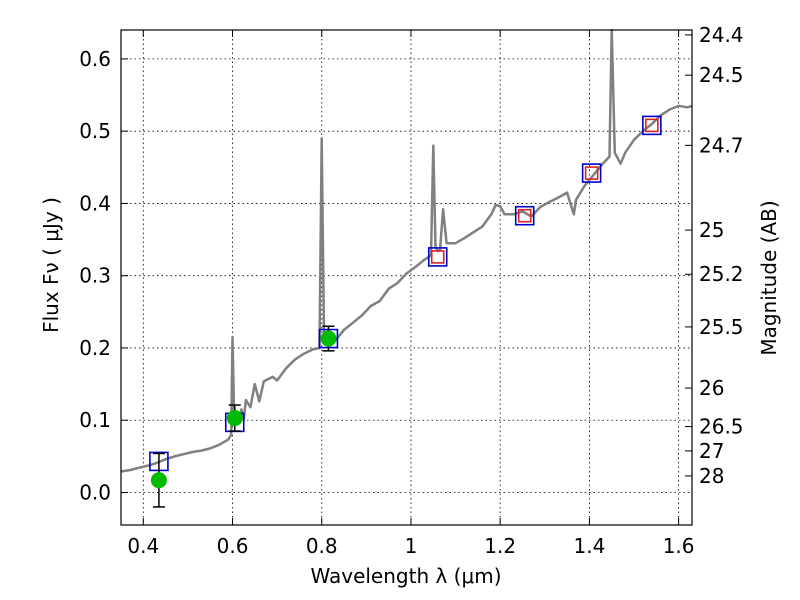 This screenshot has width=800, height=600. Describe the element at coordinates (721, 75) in the screenshot. I see `mag-tick-label: 24.5` at that location.